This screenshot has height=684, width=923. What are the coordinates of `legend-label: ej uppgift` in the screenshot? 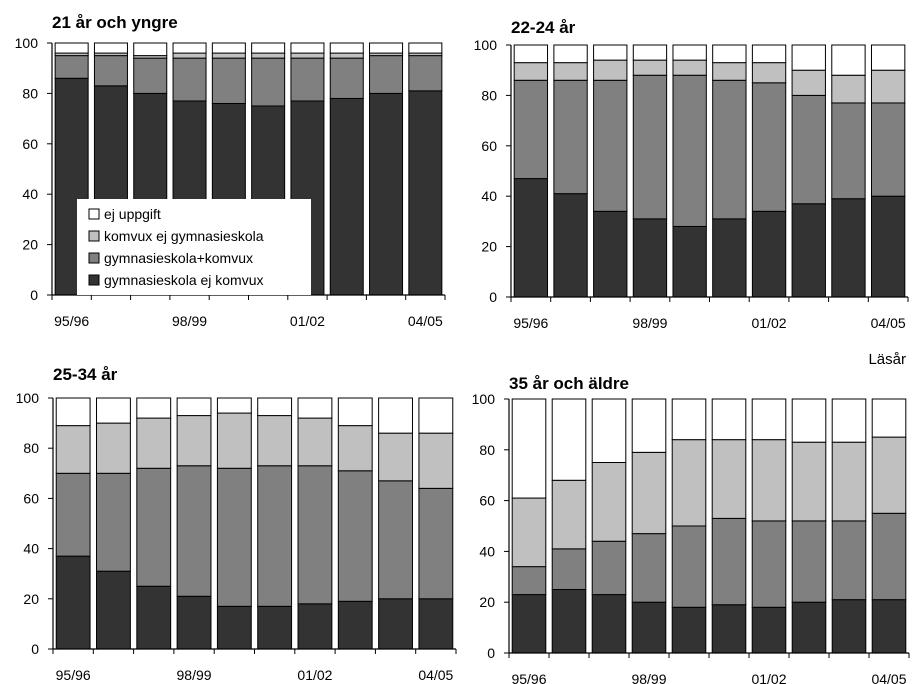 It's located at (132, 214).